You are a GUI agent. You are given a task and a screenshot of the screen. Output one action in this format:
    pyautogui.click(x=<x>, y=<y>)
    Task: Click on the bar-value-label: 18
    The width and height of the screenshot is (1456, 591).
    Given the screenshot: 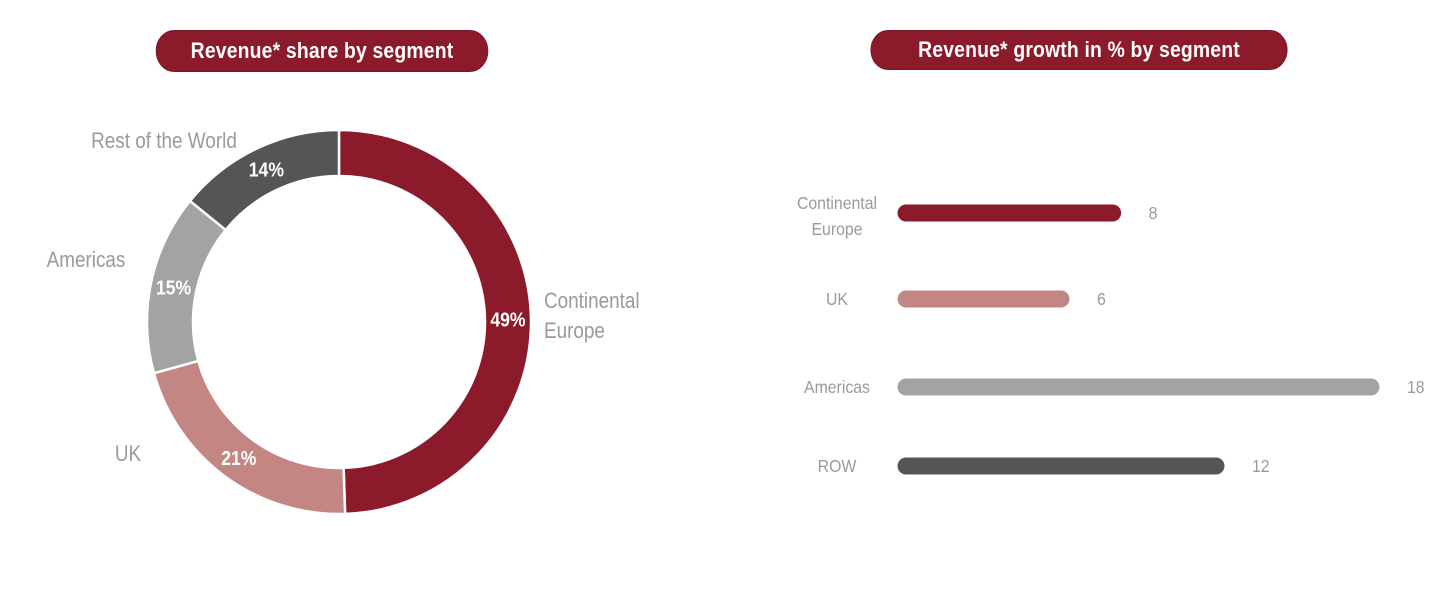 What is the action you would take?
    pyautogui.click(x=1416, y=387)
    